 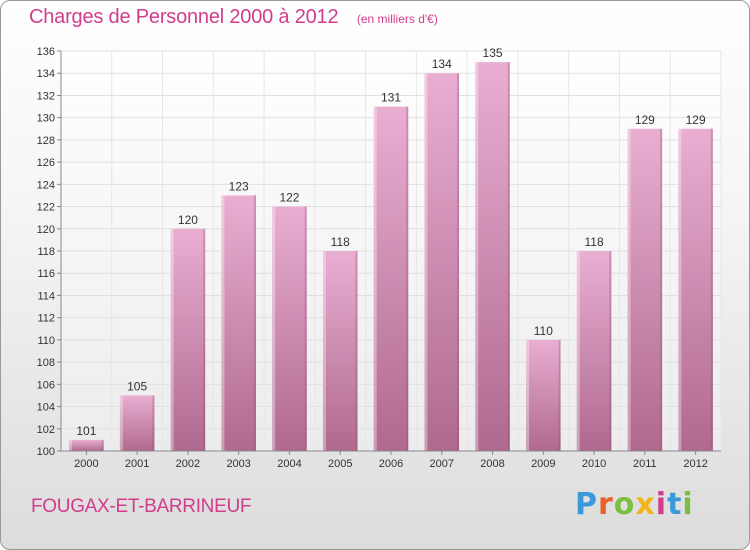 I want to click on bar-2006, so click(x=391, y=279).